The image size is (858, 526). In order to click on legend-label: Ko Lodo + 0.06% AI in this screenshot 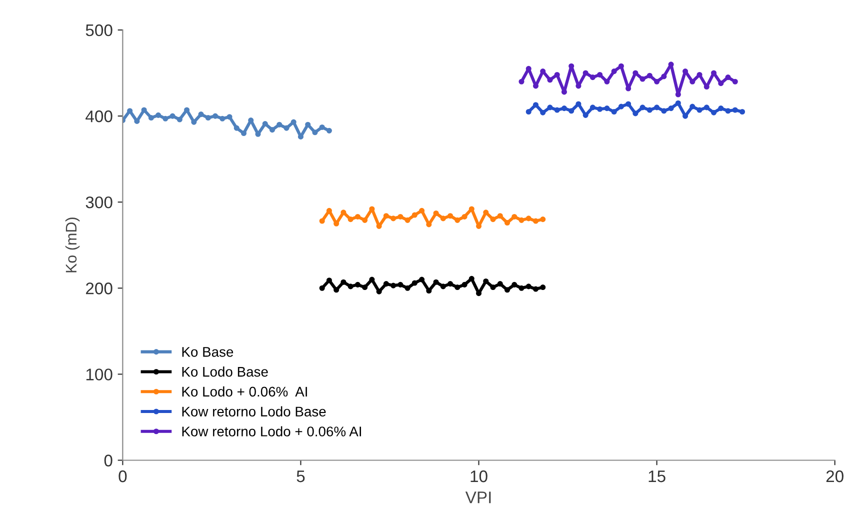, I will do `click(244, 391)`.